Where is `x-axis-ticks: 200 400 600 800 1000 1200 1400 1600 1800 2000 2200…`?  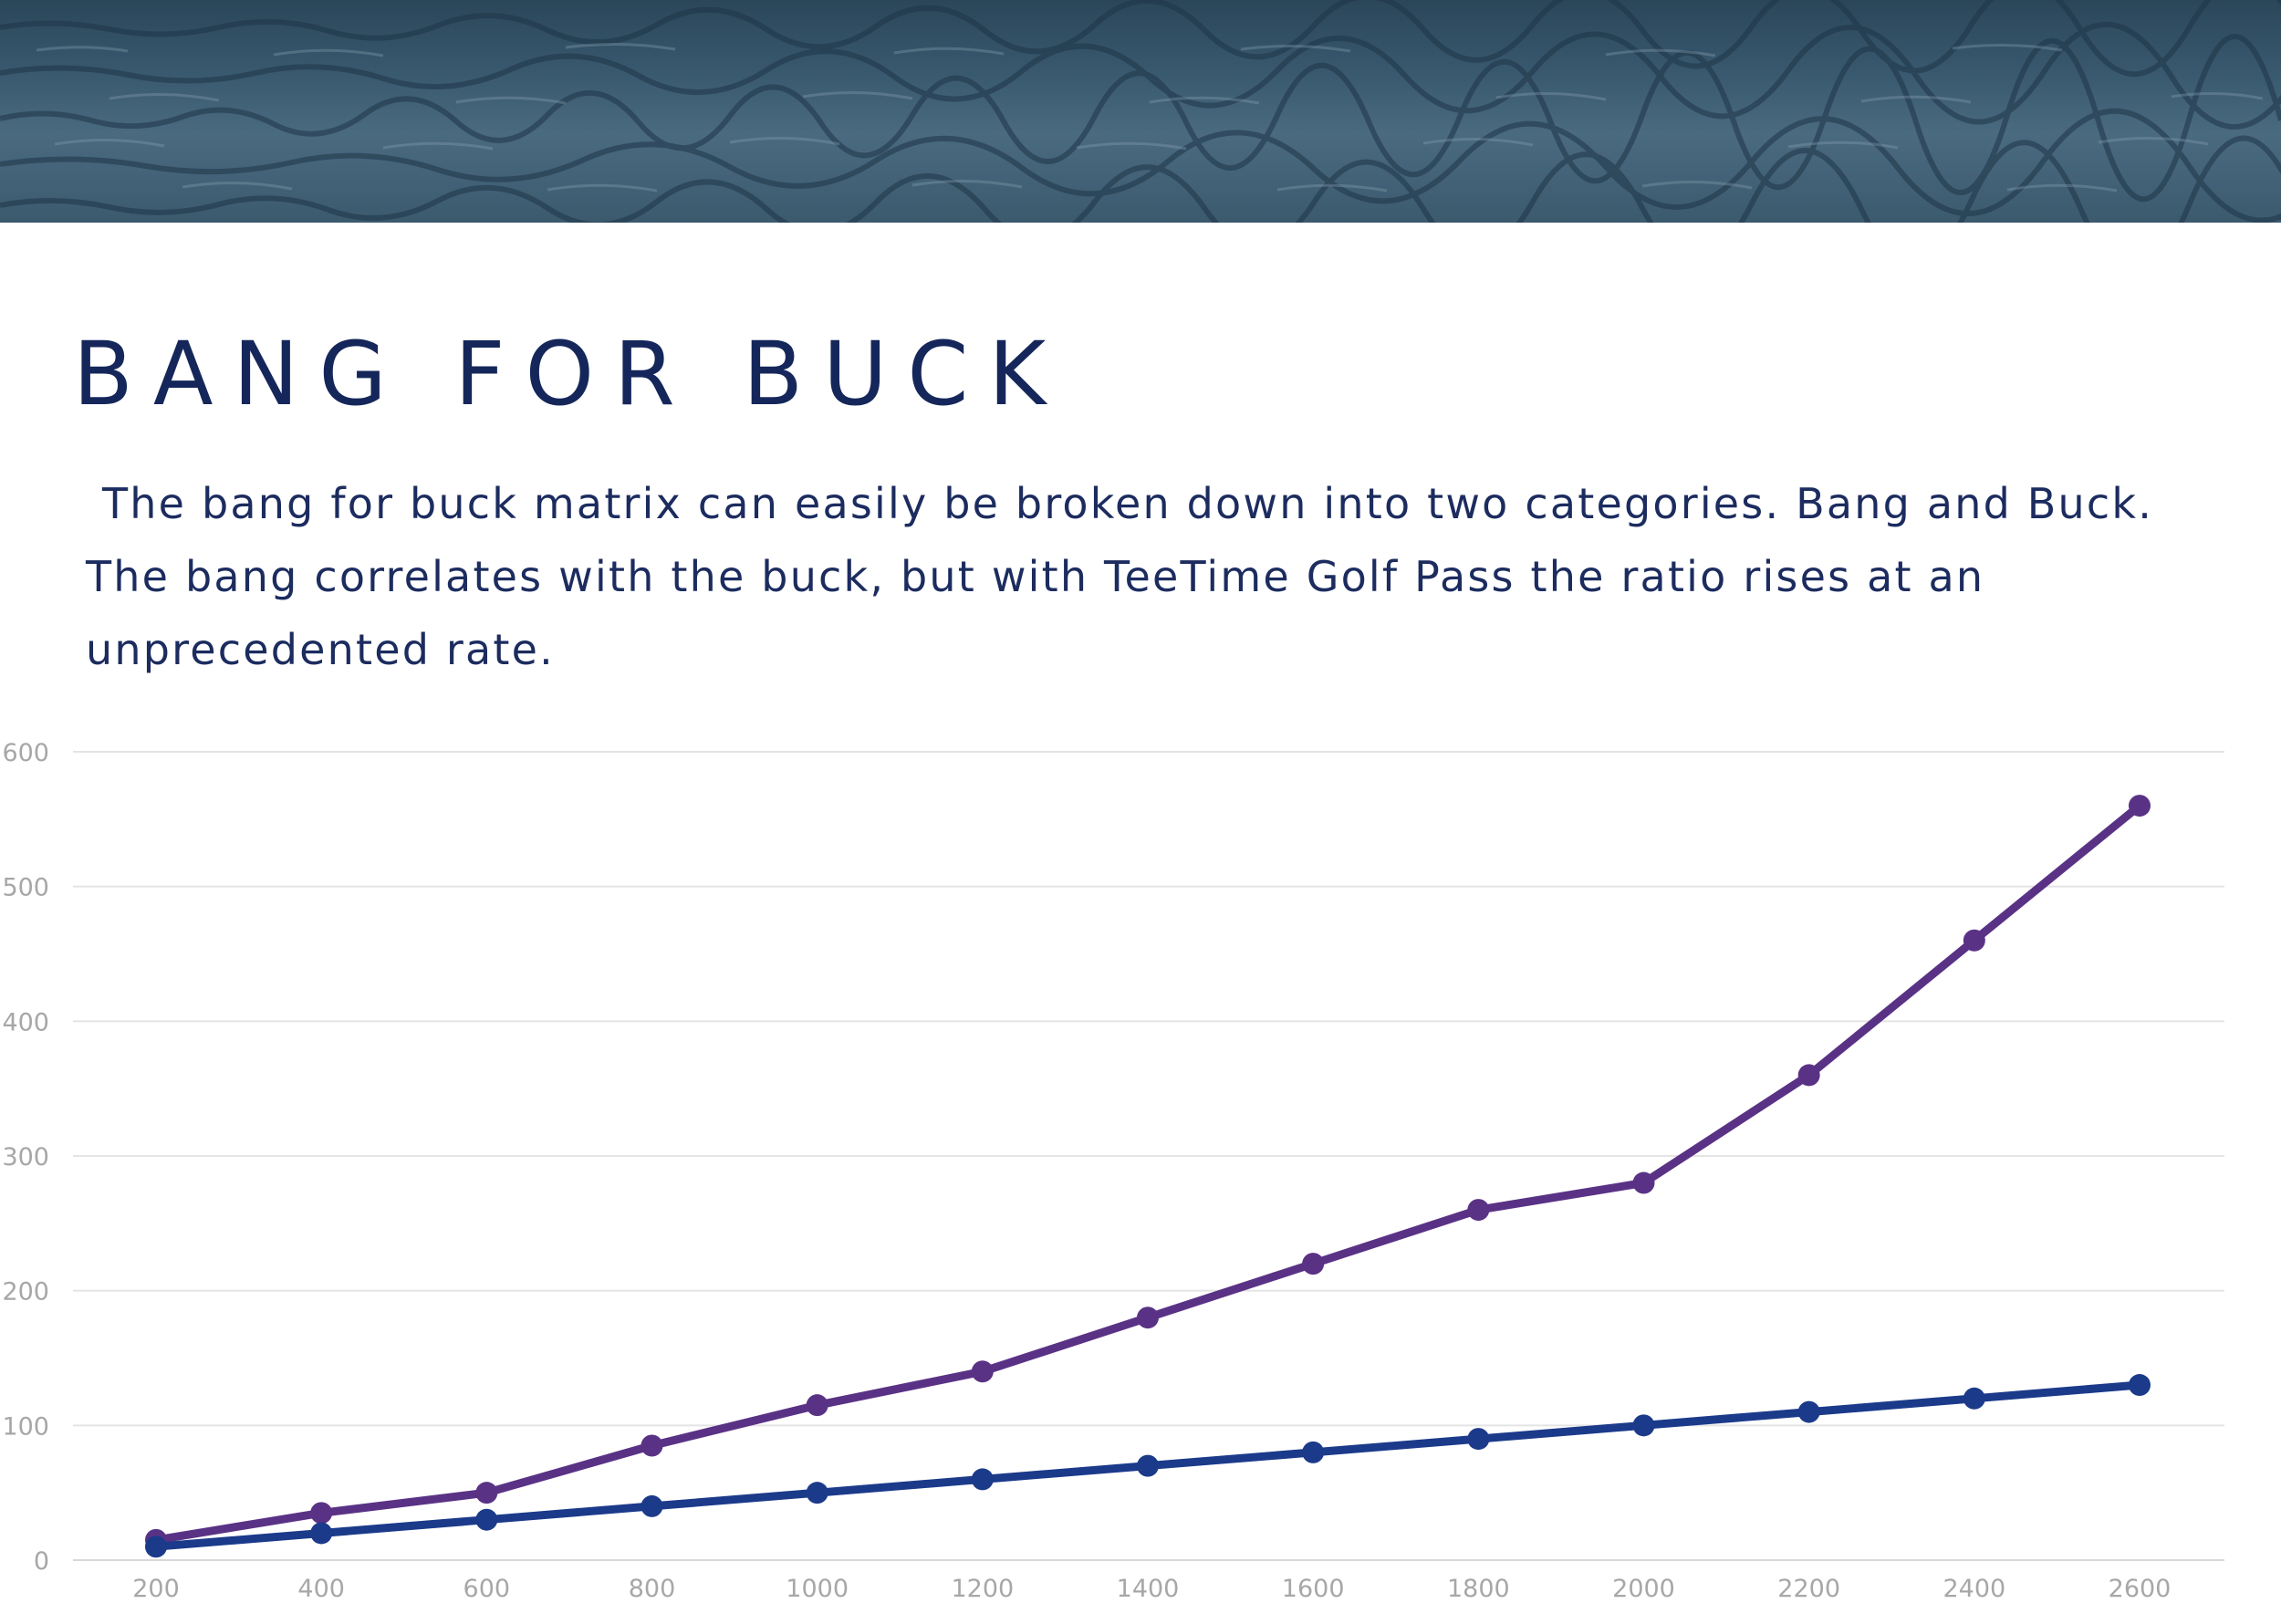 x-axis-ticks: 200 400 600 800 1000 1200 1400 1600 1800 2000 2200… is located at coordinates (1151, 1589).